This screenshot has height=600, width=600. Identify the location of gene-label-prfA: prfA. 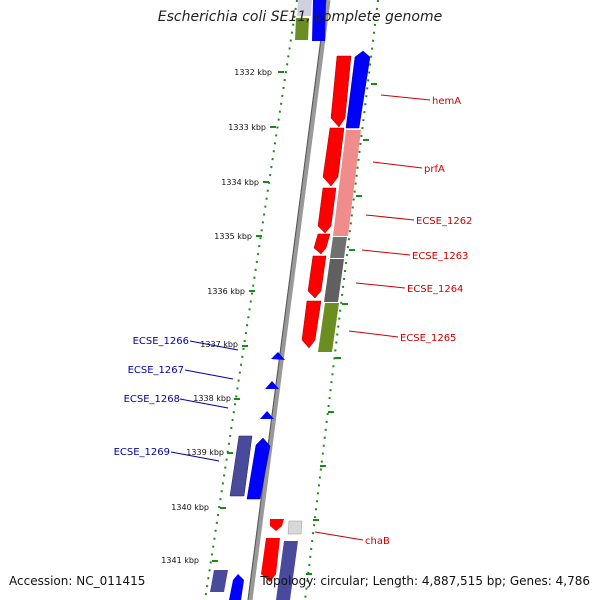
(434, 169).